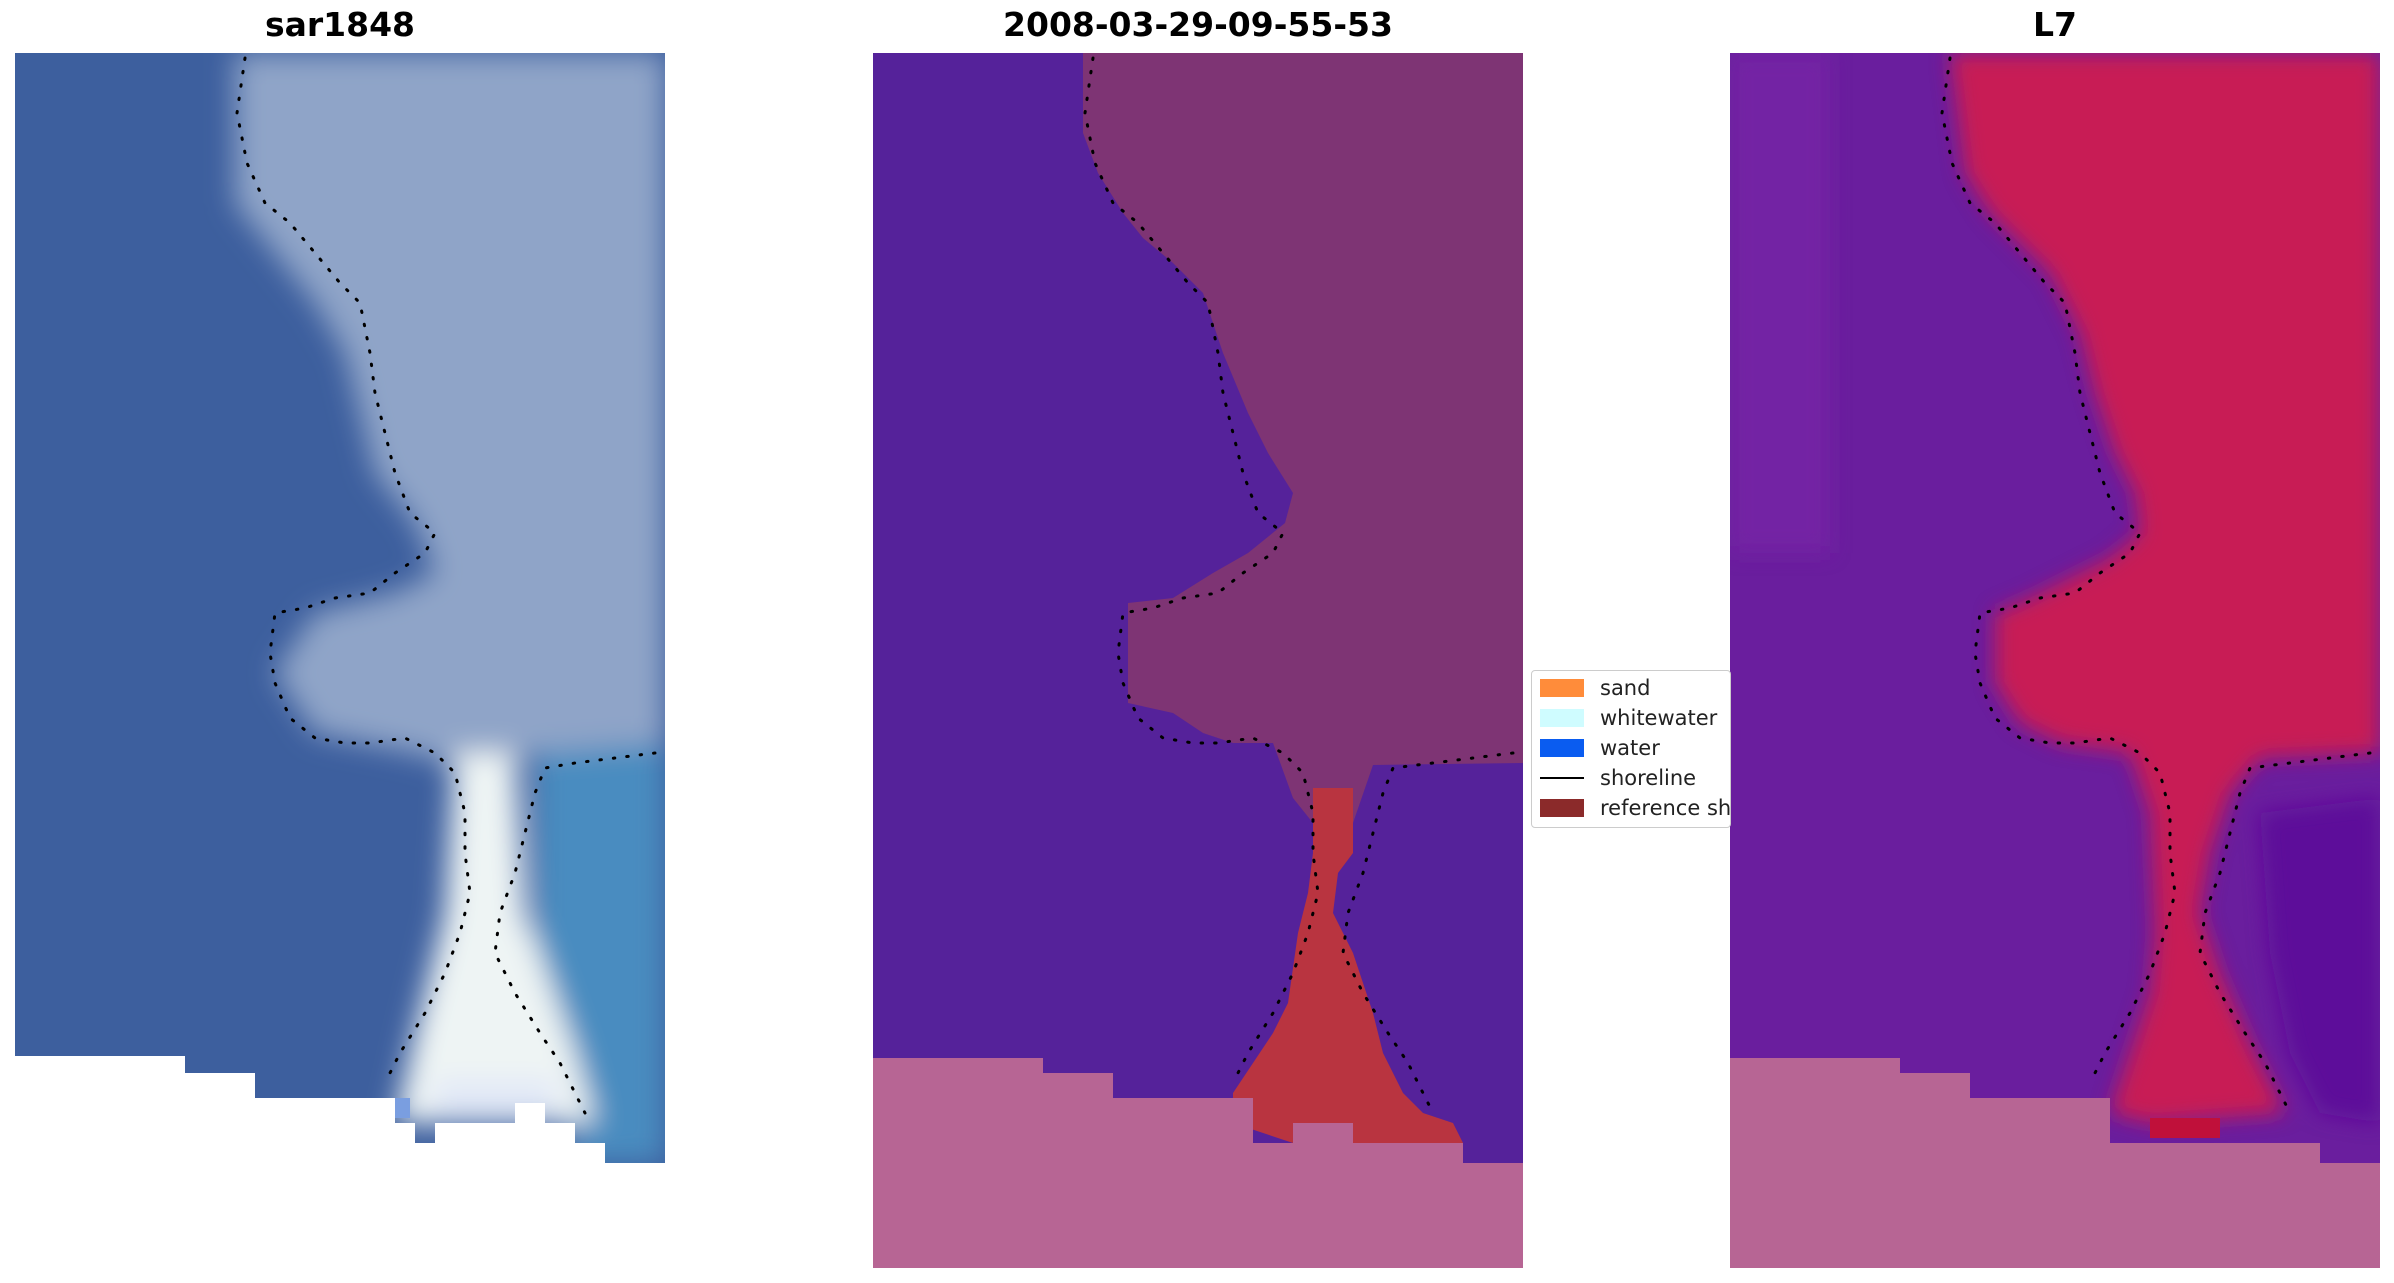 The height and width of the screenshot is (1283, 2394). What do you see at coordinates (1562, 748) in the screenshot?
I see `legend-swatch-water` at bounding box center [1562, 748].